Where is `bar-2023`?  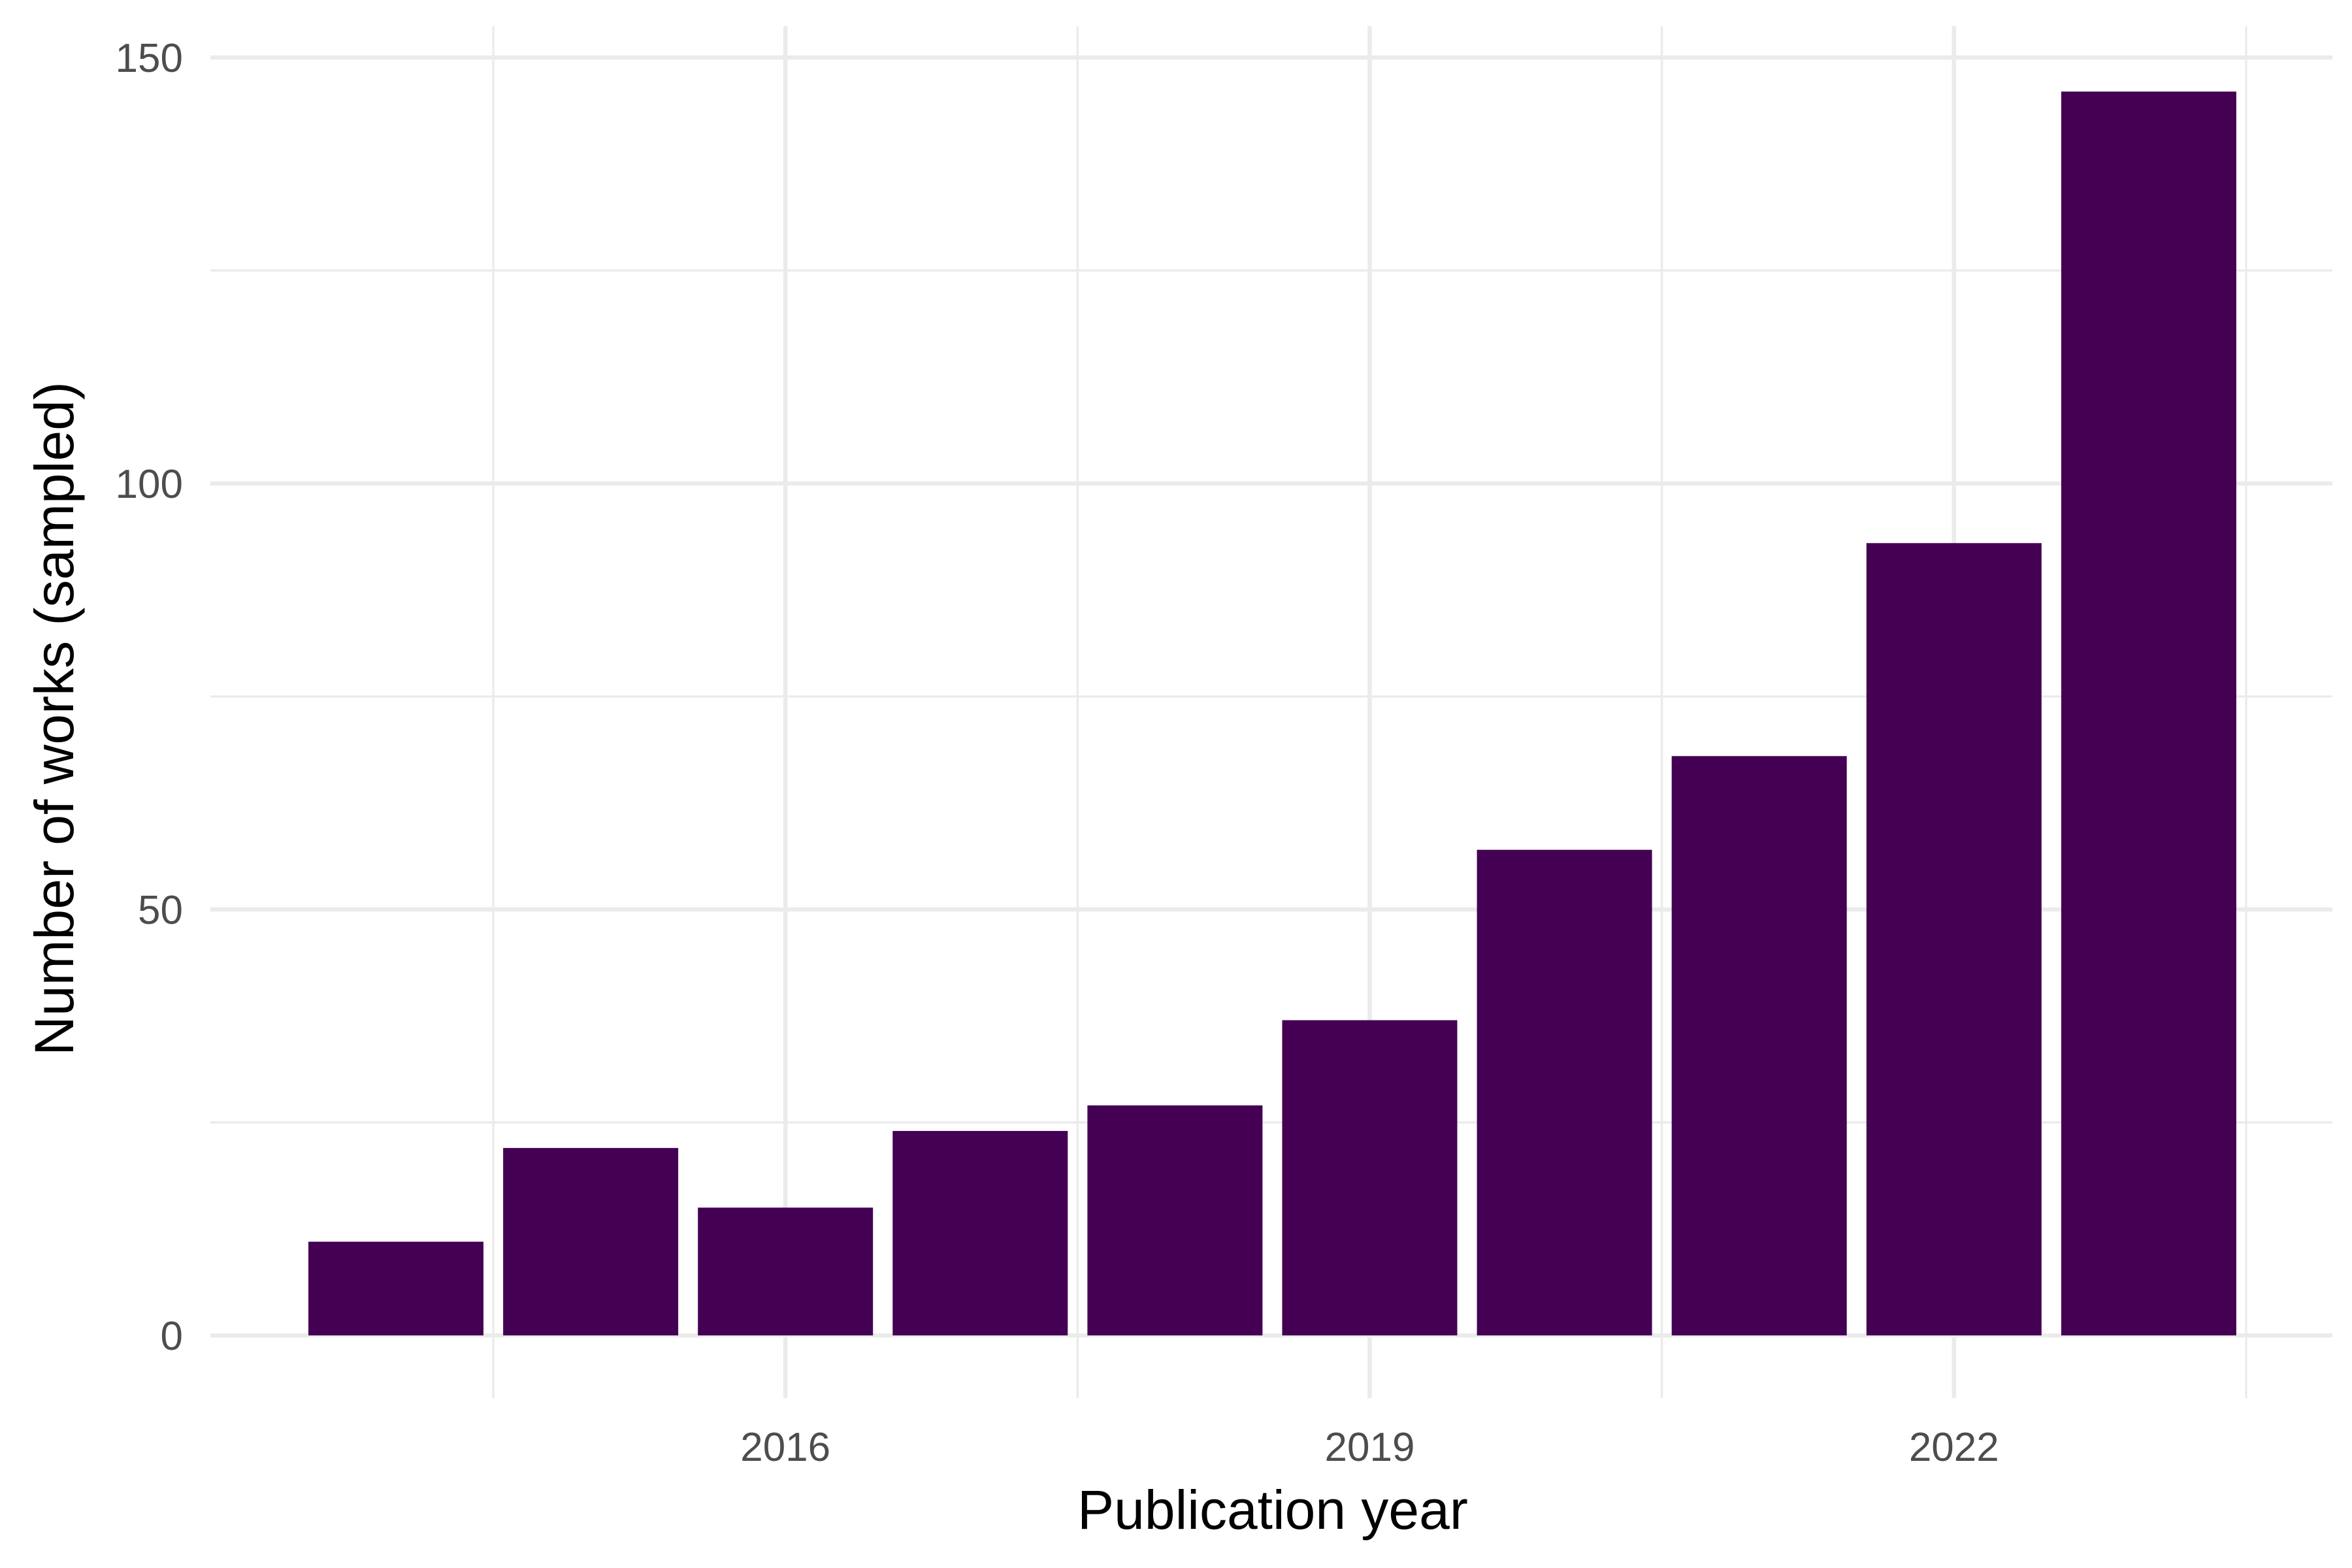
bar-2023 is located at coordinates (2148, 713).